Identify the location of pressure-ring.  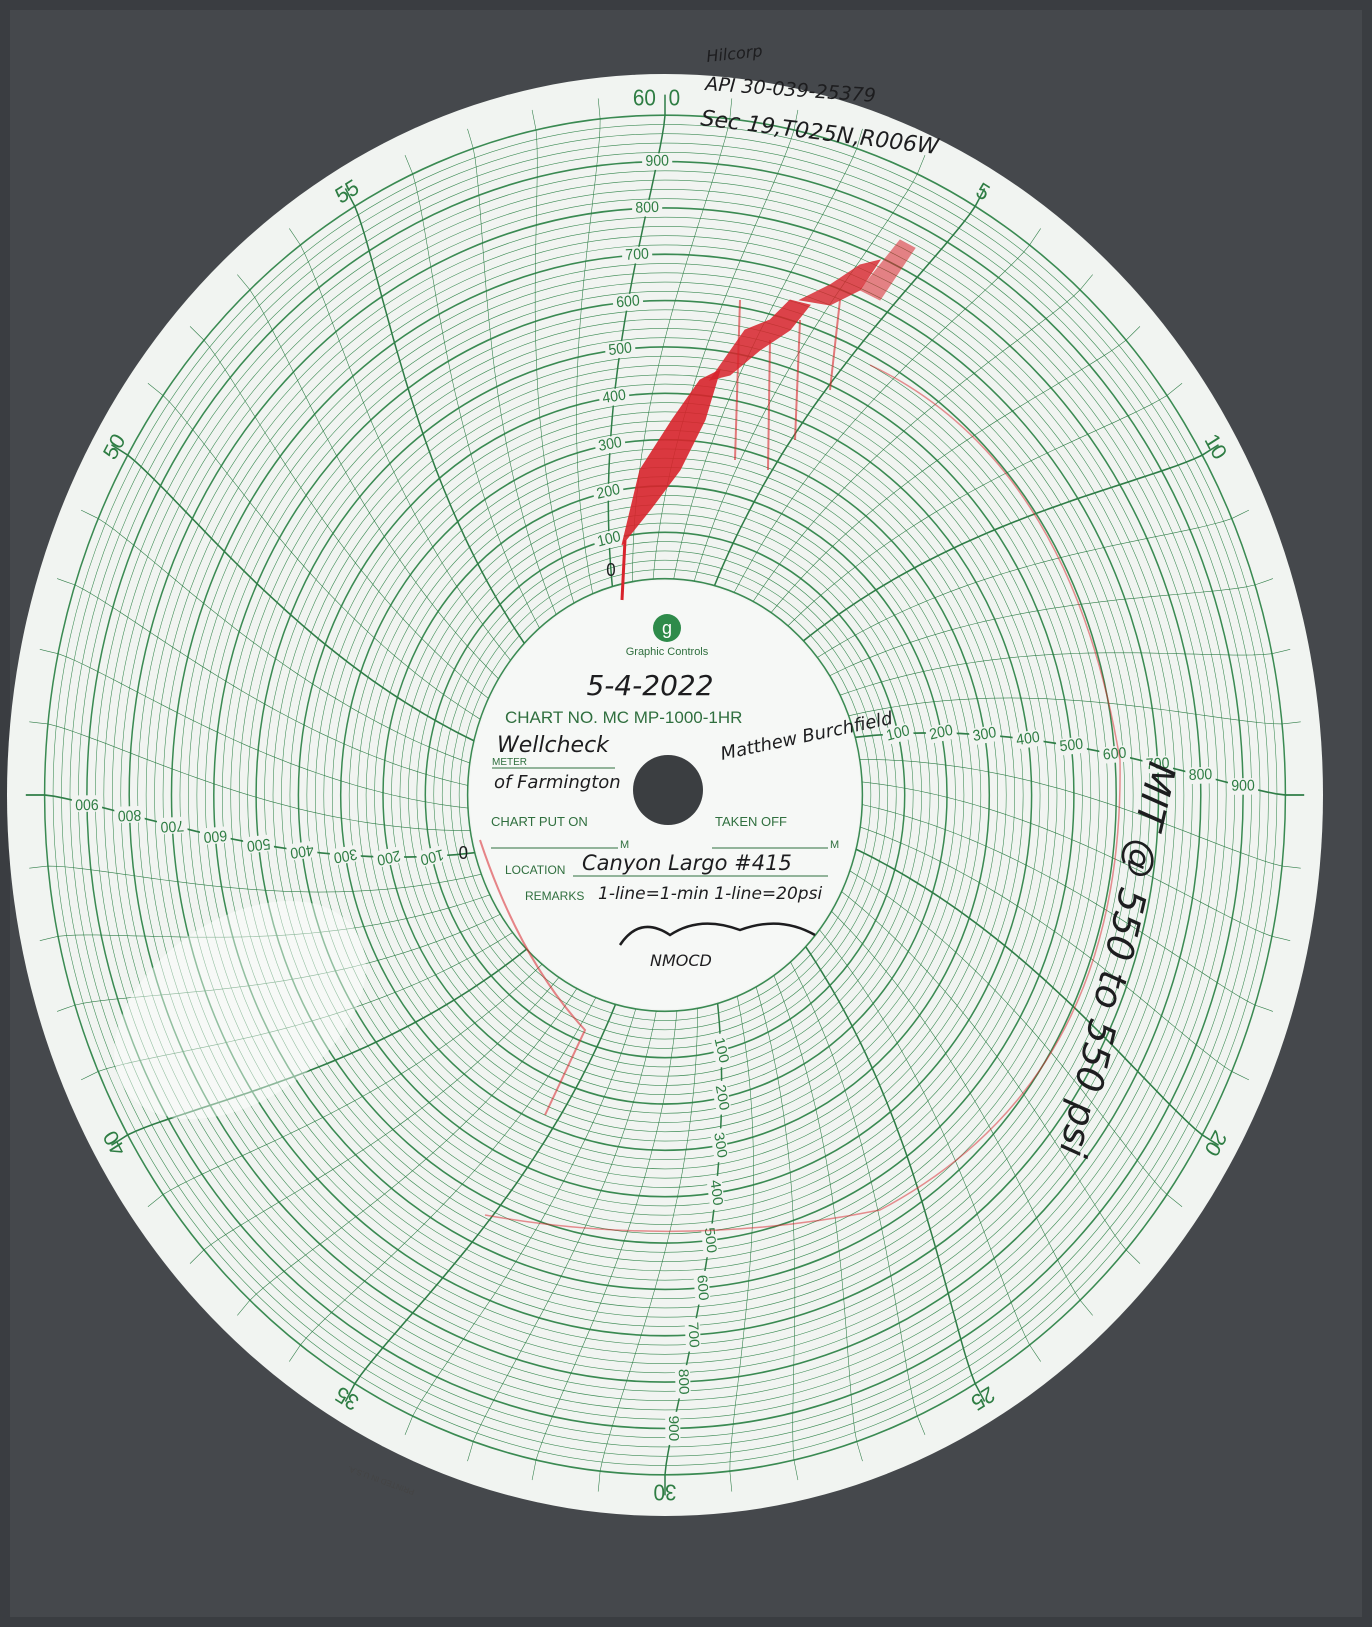
(665, 795).